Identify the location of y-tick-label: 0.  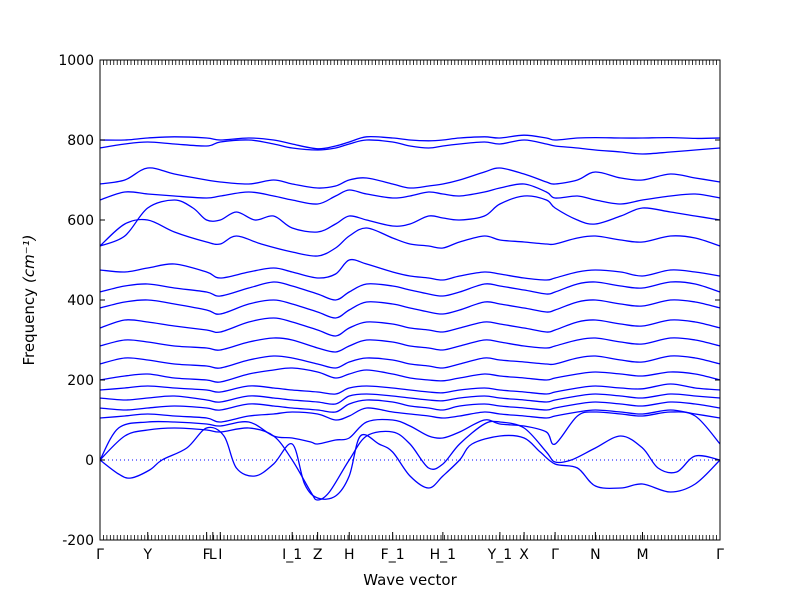
(89, 461).